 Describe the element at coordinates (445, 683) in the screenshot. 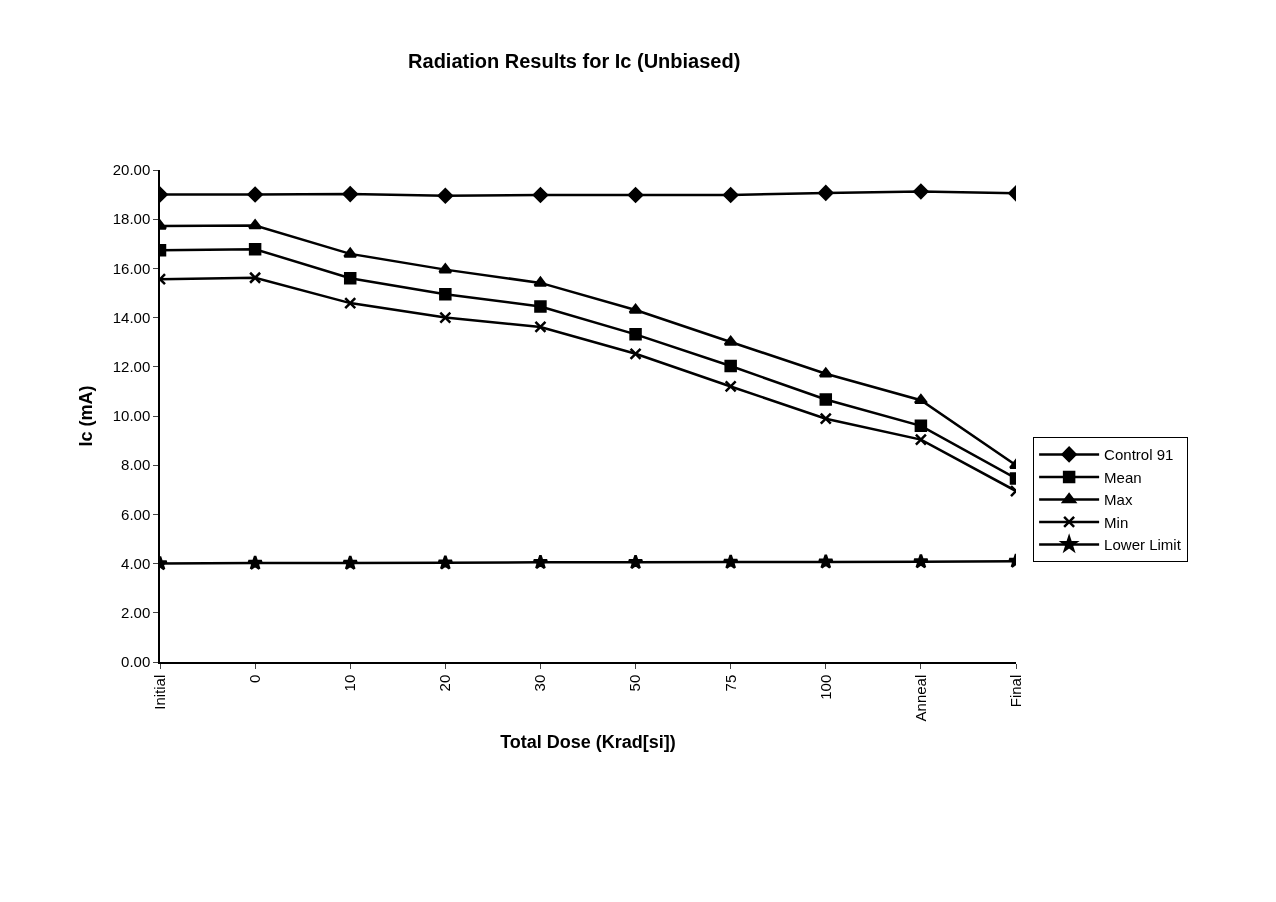

I see `x-tick-label: 20` at that location.